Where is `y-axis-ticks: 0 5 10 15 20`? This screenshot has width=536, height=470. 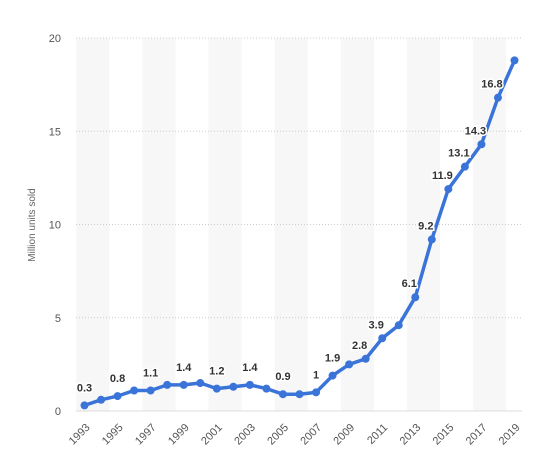
y-axis-ticks: 0 5 10 15 20 is located at coordinates (55, 225).